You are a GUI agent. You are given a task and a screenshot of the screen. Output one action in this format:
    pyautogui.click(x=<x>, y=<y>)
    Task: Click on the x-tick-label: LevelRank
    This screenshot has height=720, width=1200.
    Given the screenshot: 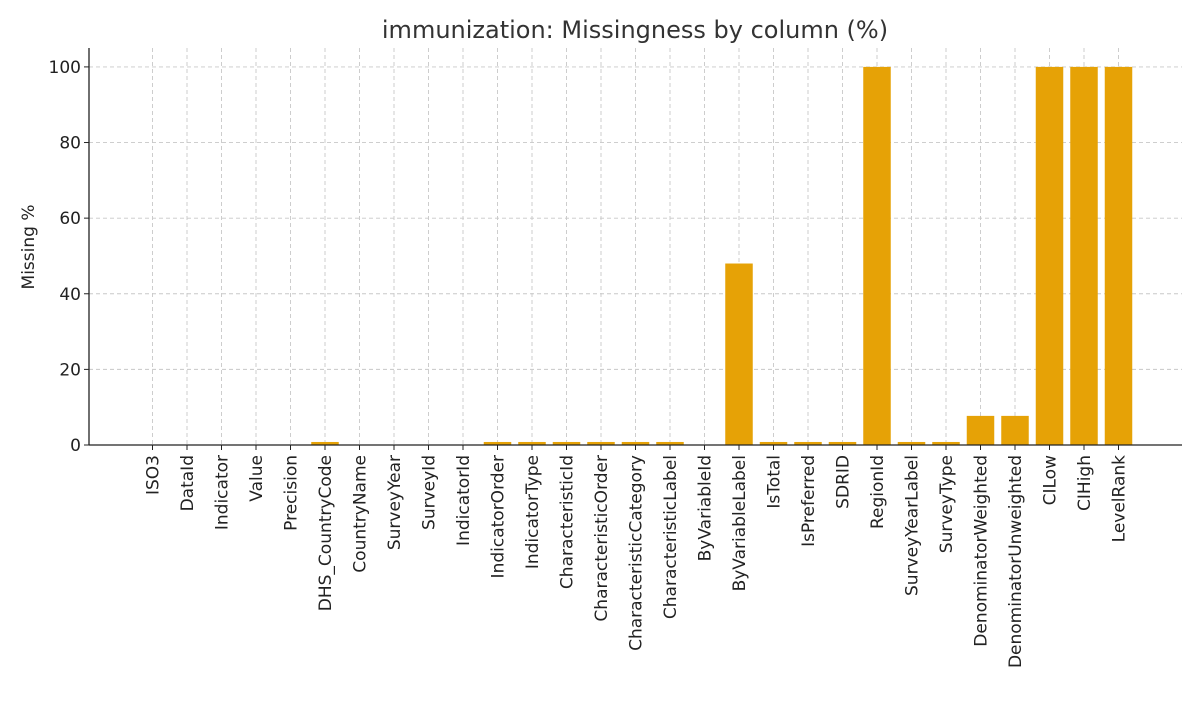 What is the action you would take?
    pyautogui.click(x=1120, y=499)
    